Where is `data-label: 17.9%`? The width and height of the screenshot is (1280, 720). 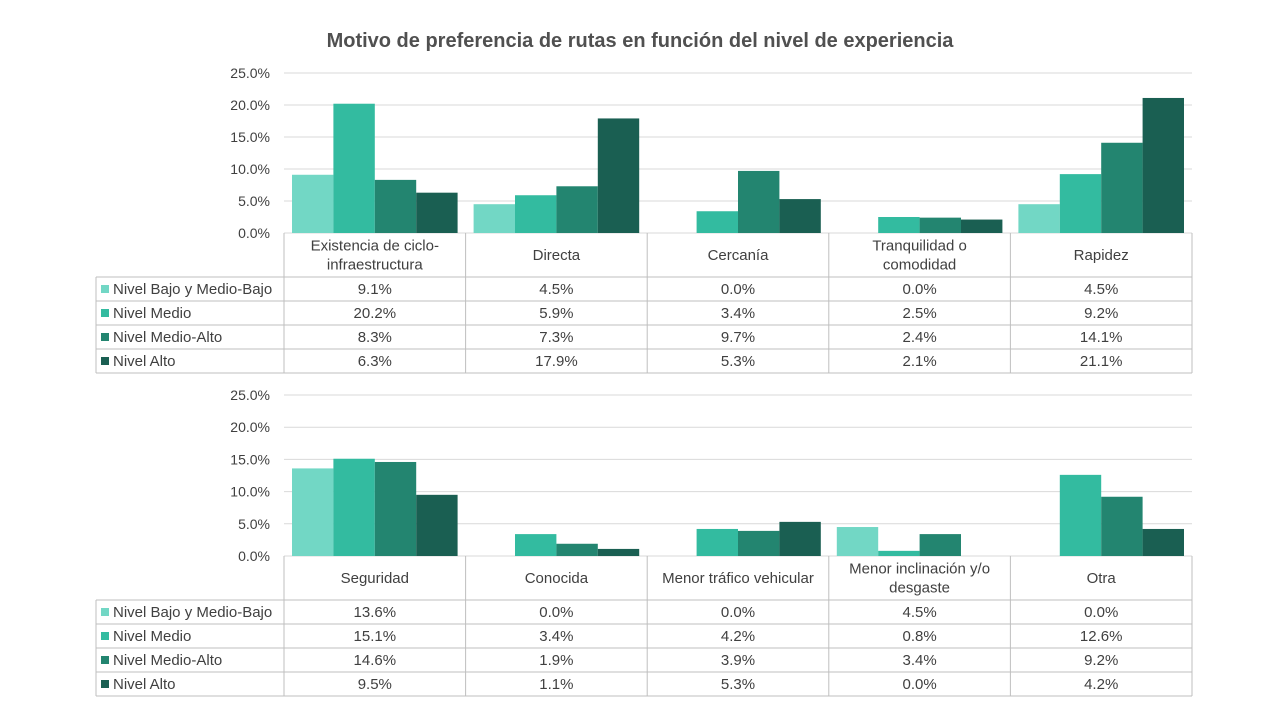 data-label: 17.9% is located at coordinates (556, 361).